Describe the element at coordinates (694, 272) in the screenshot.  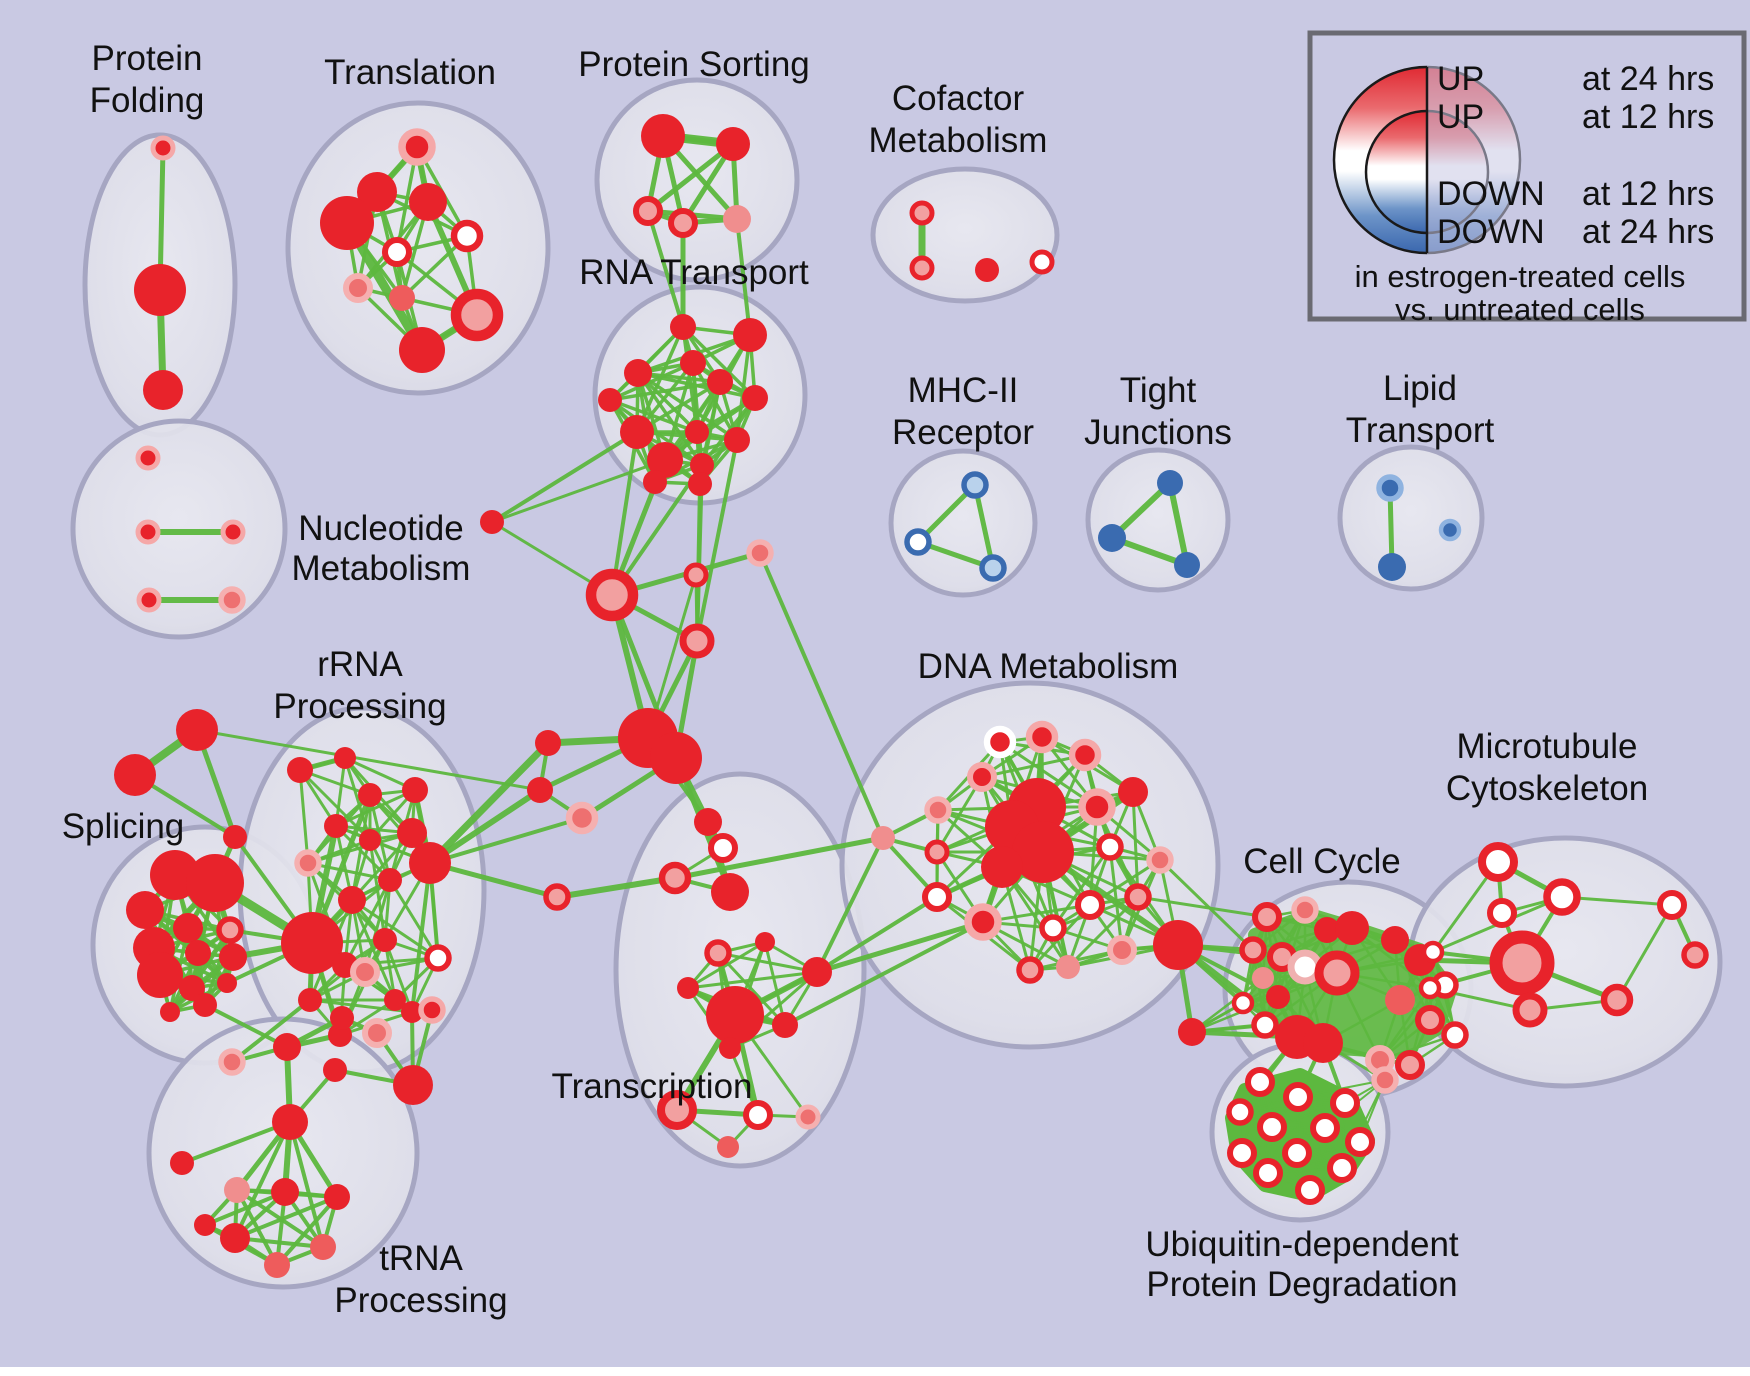
I see `cluster-label-rna-transport: RNA Transport` at that location.